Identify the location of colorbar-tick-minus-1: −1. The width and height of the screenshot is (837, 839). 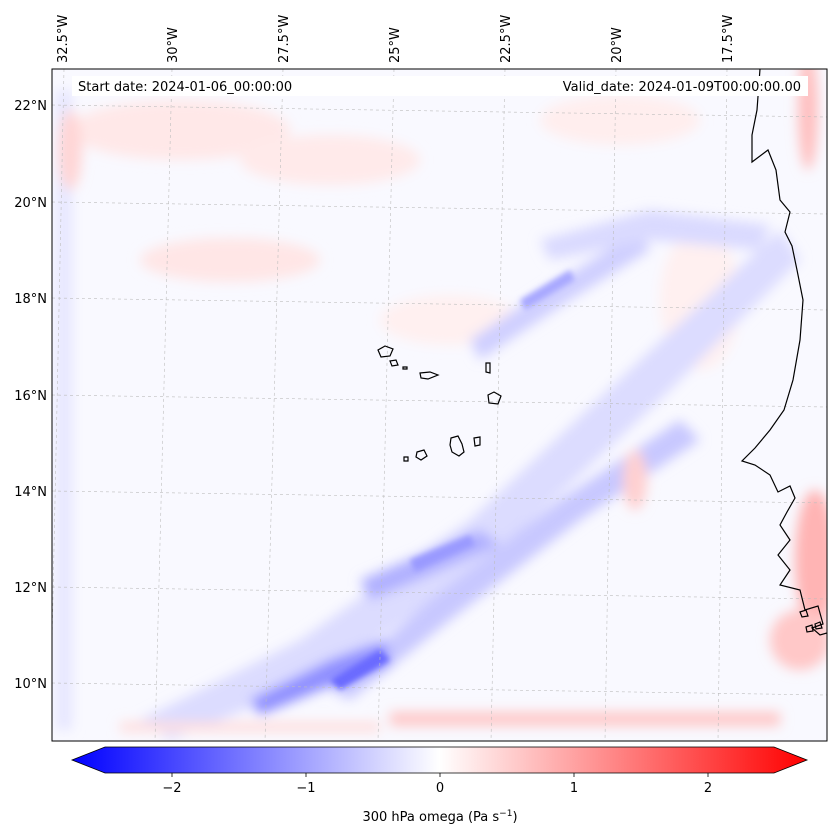
(305, 788).